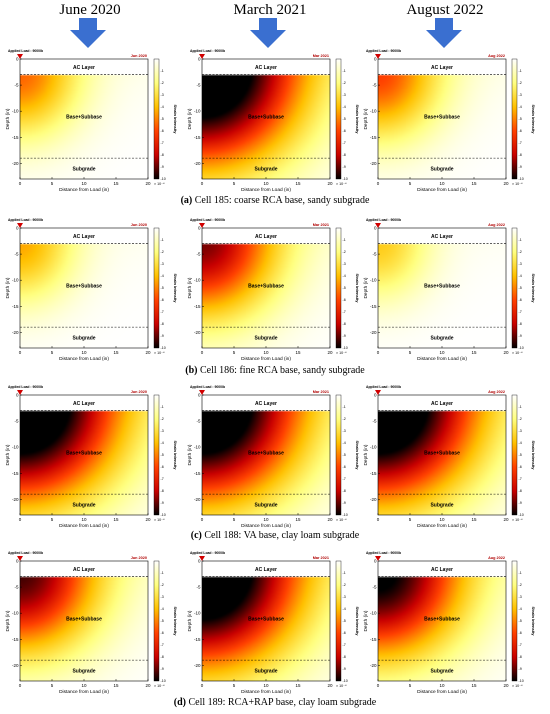 The image size is (550, 714). I want to click on panel-date-tag: Mar 2021, so click(321, 225).